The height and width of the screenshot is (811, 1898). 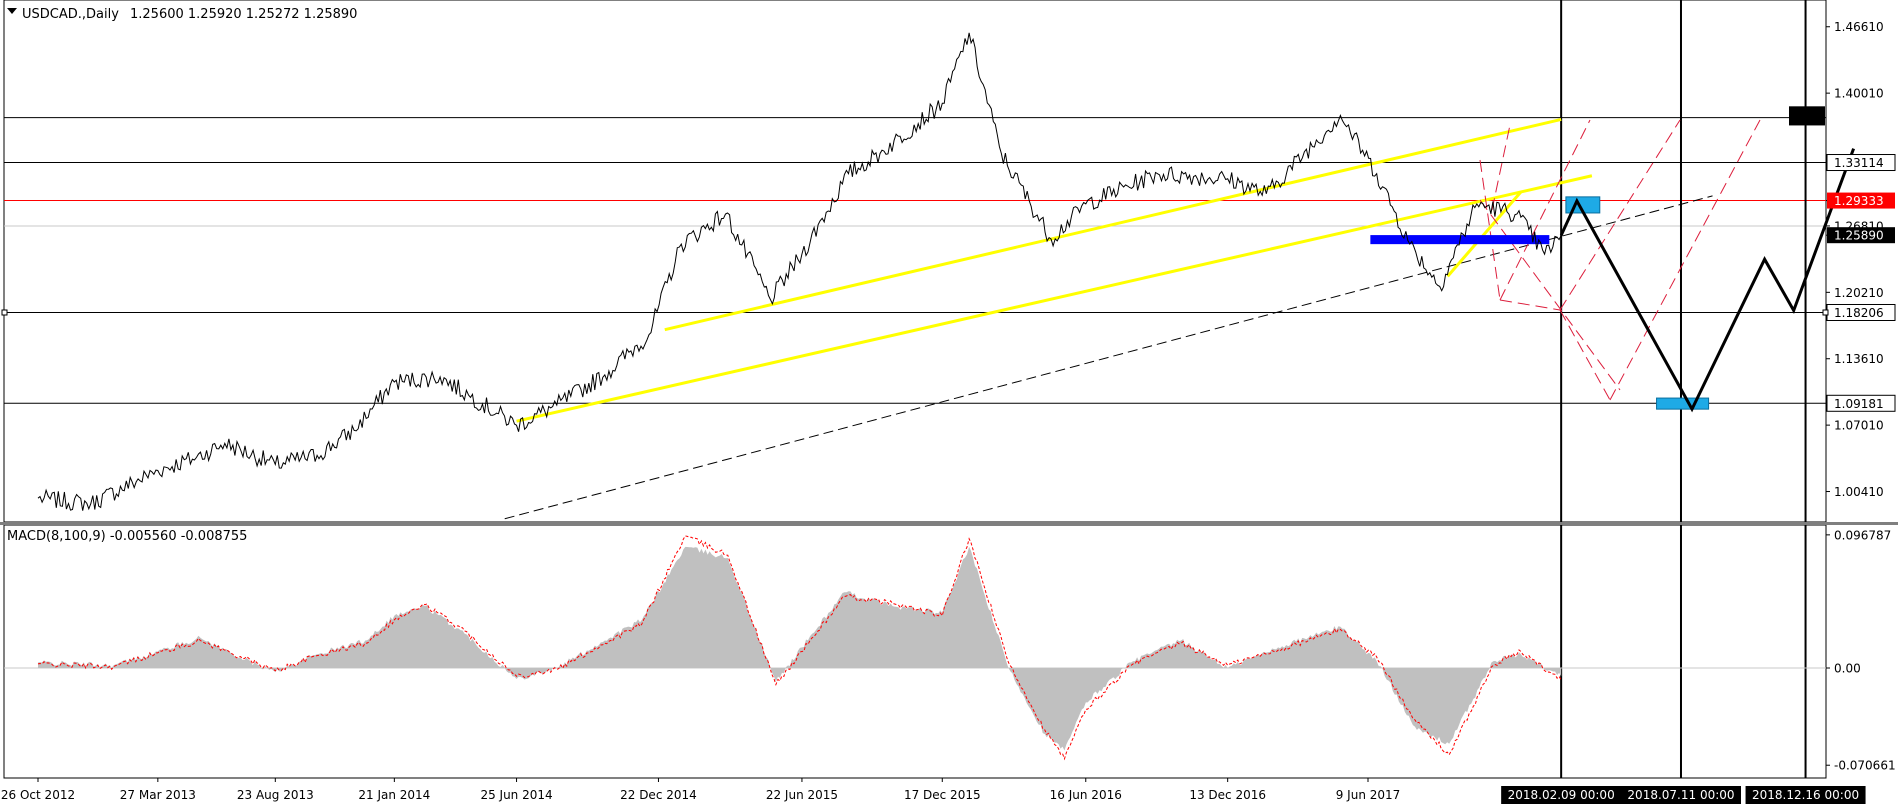 What do you see at coordinates (1859, 359) in the screenshot?
I see `price-axis-label-8: 1.13610` at bounding box center [1859, 359].